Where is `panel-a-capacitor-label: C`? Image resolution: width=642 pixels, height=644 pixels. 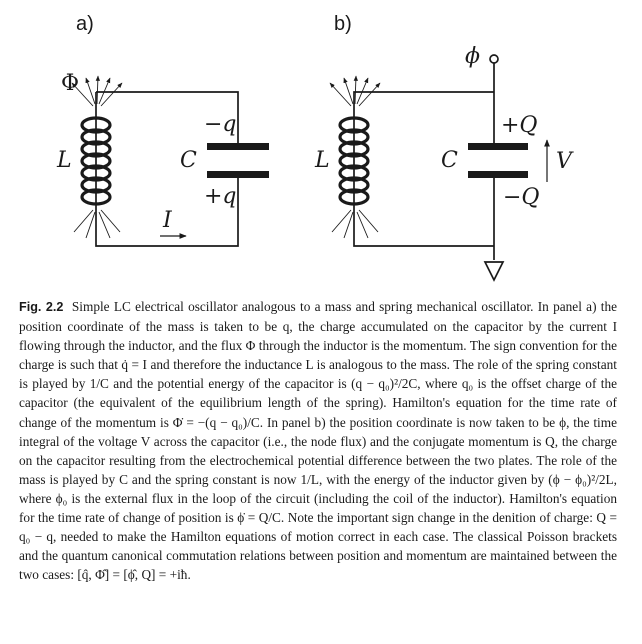
panel-a-capacitor-label: C is located at coordinates (188, 160).